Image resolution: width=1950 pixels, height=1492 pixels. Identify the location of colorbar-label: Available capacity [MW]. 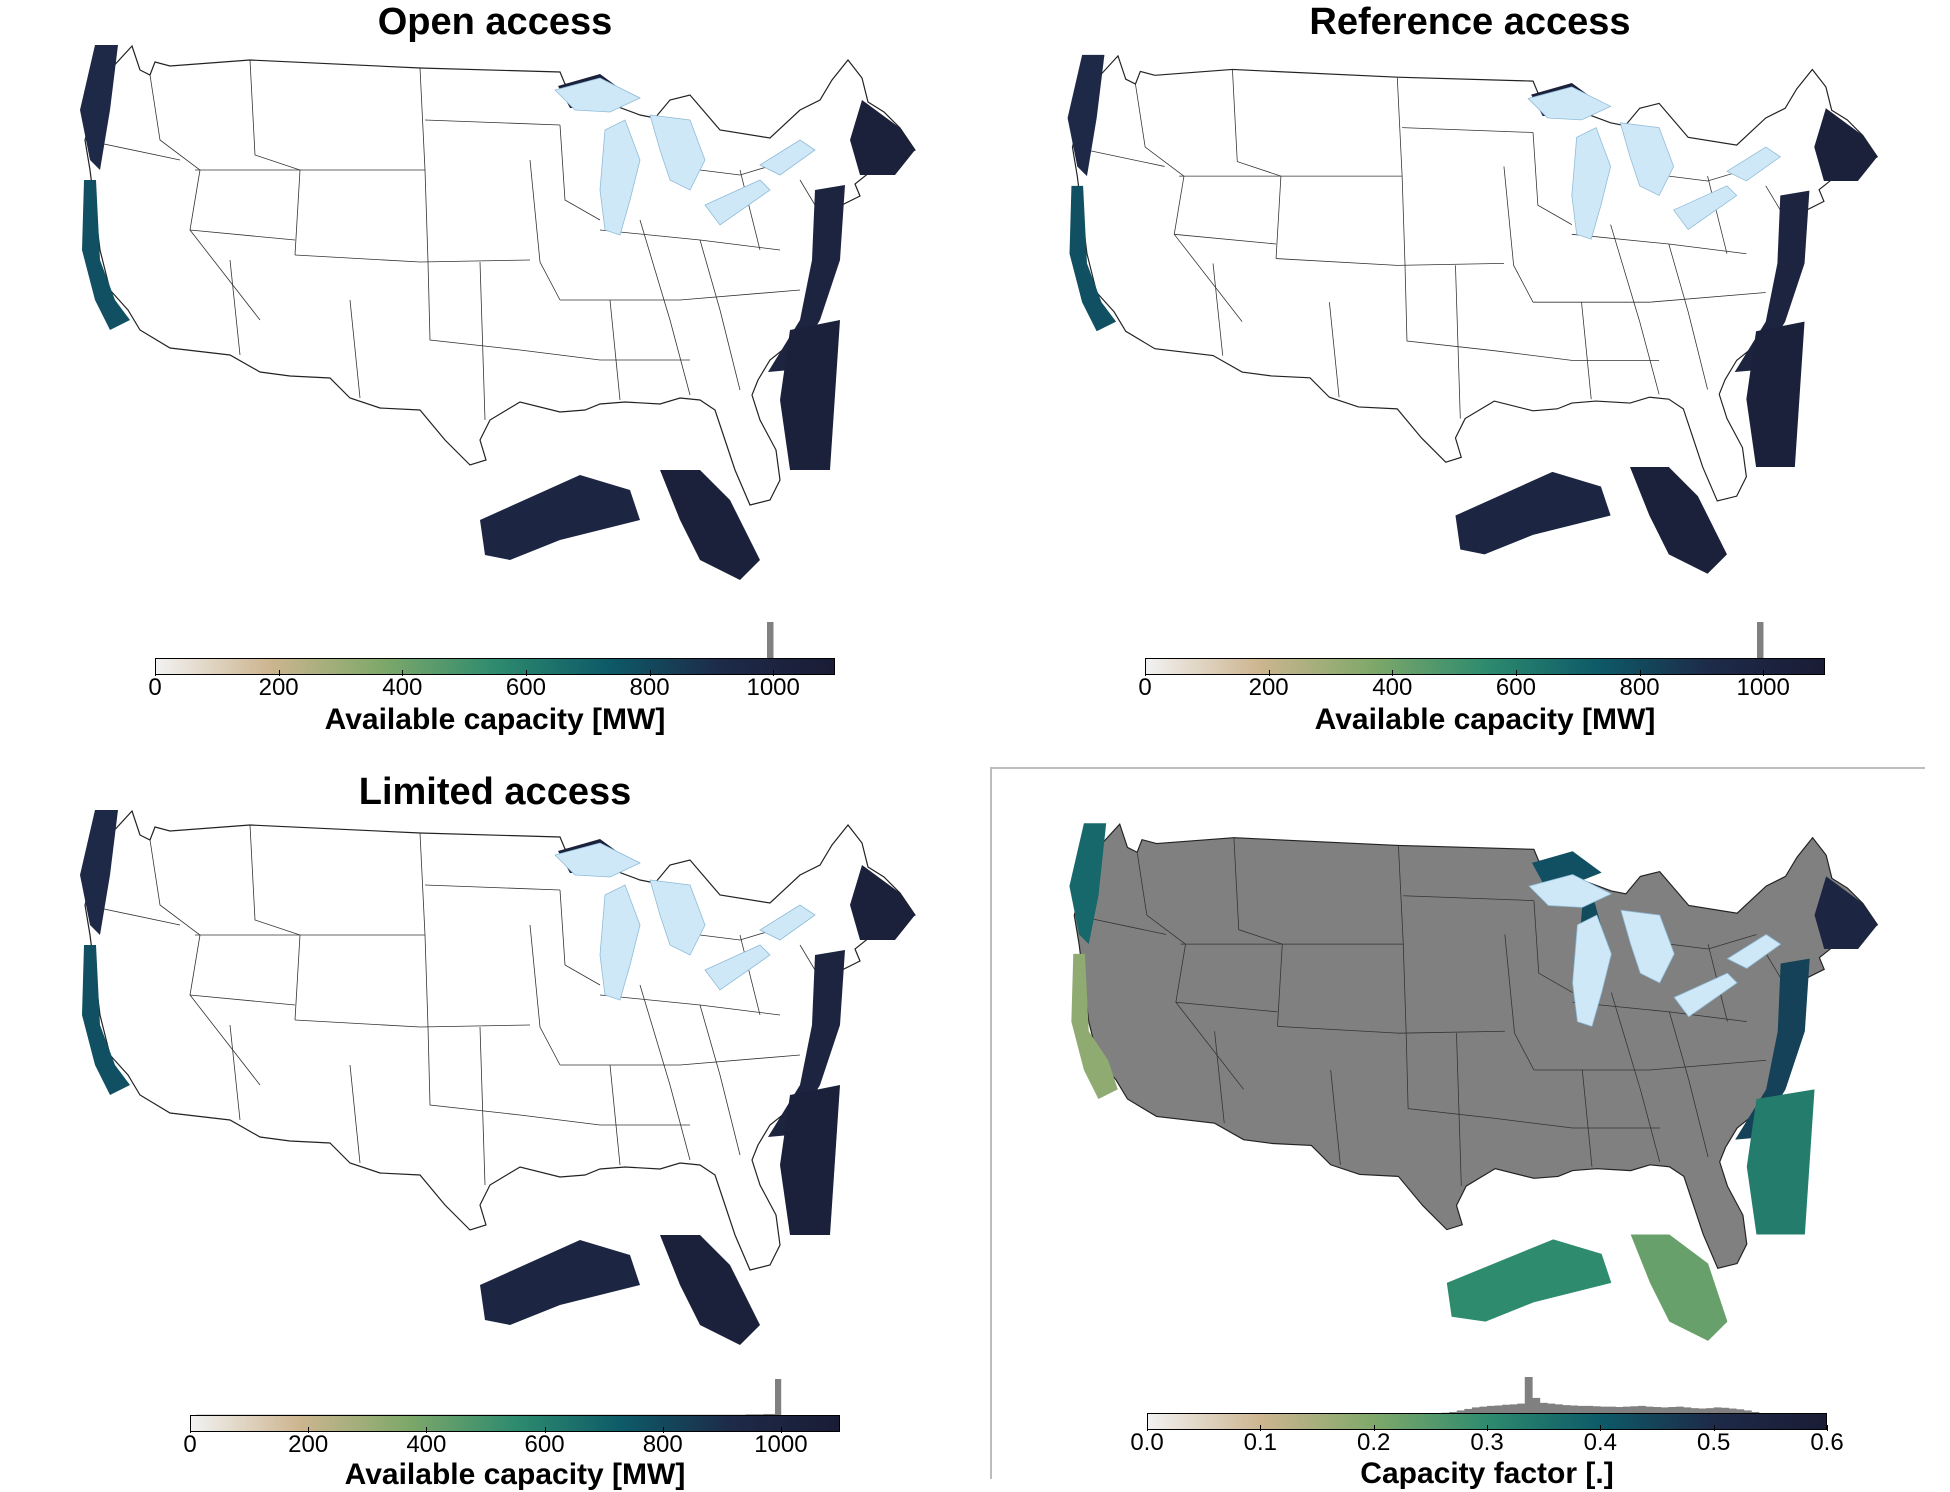
(1485, 719).